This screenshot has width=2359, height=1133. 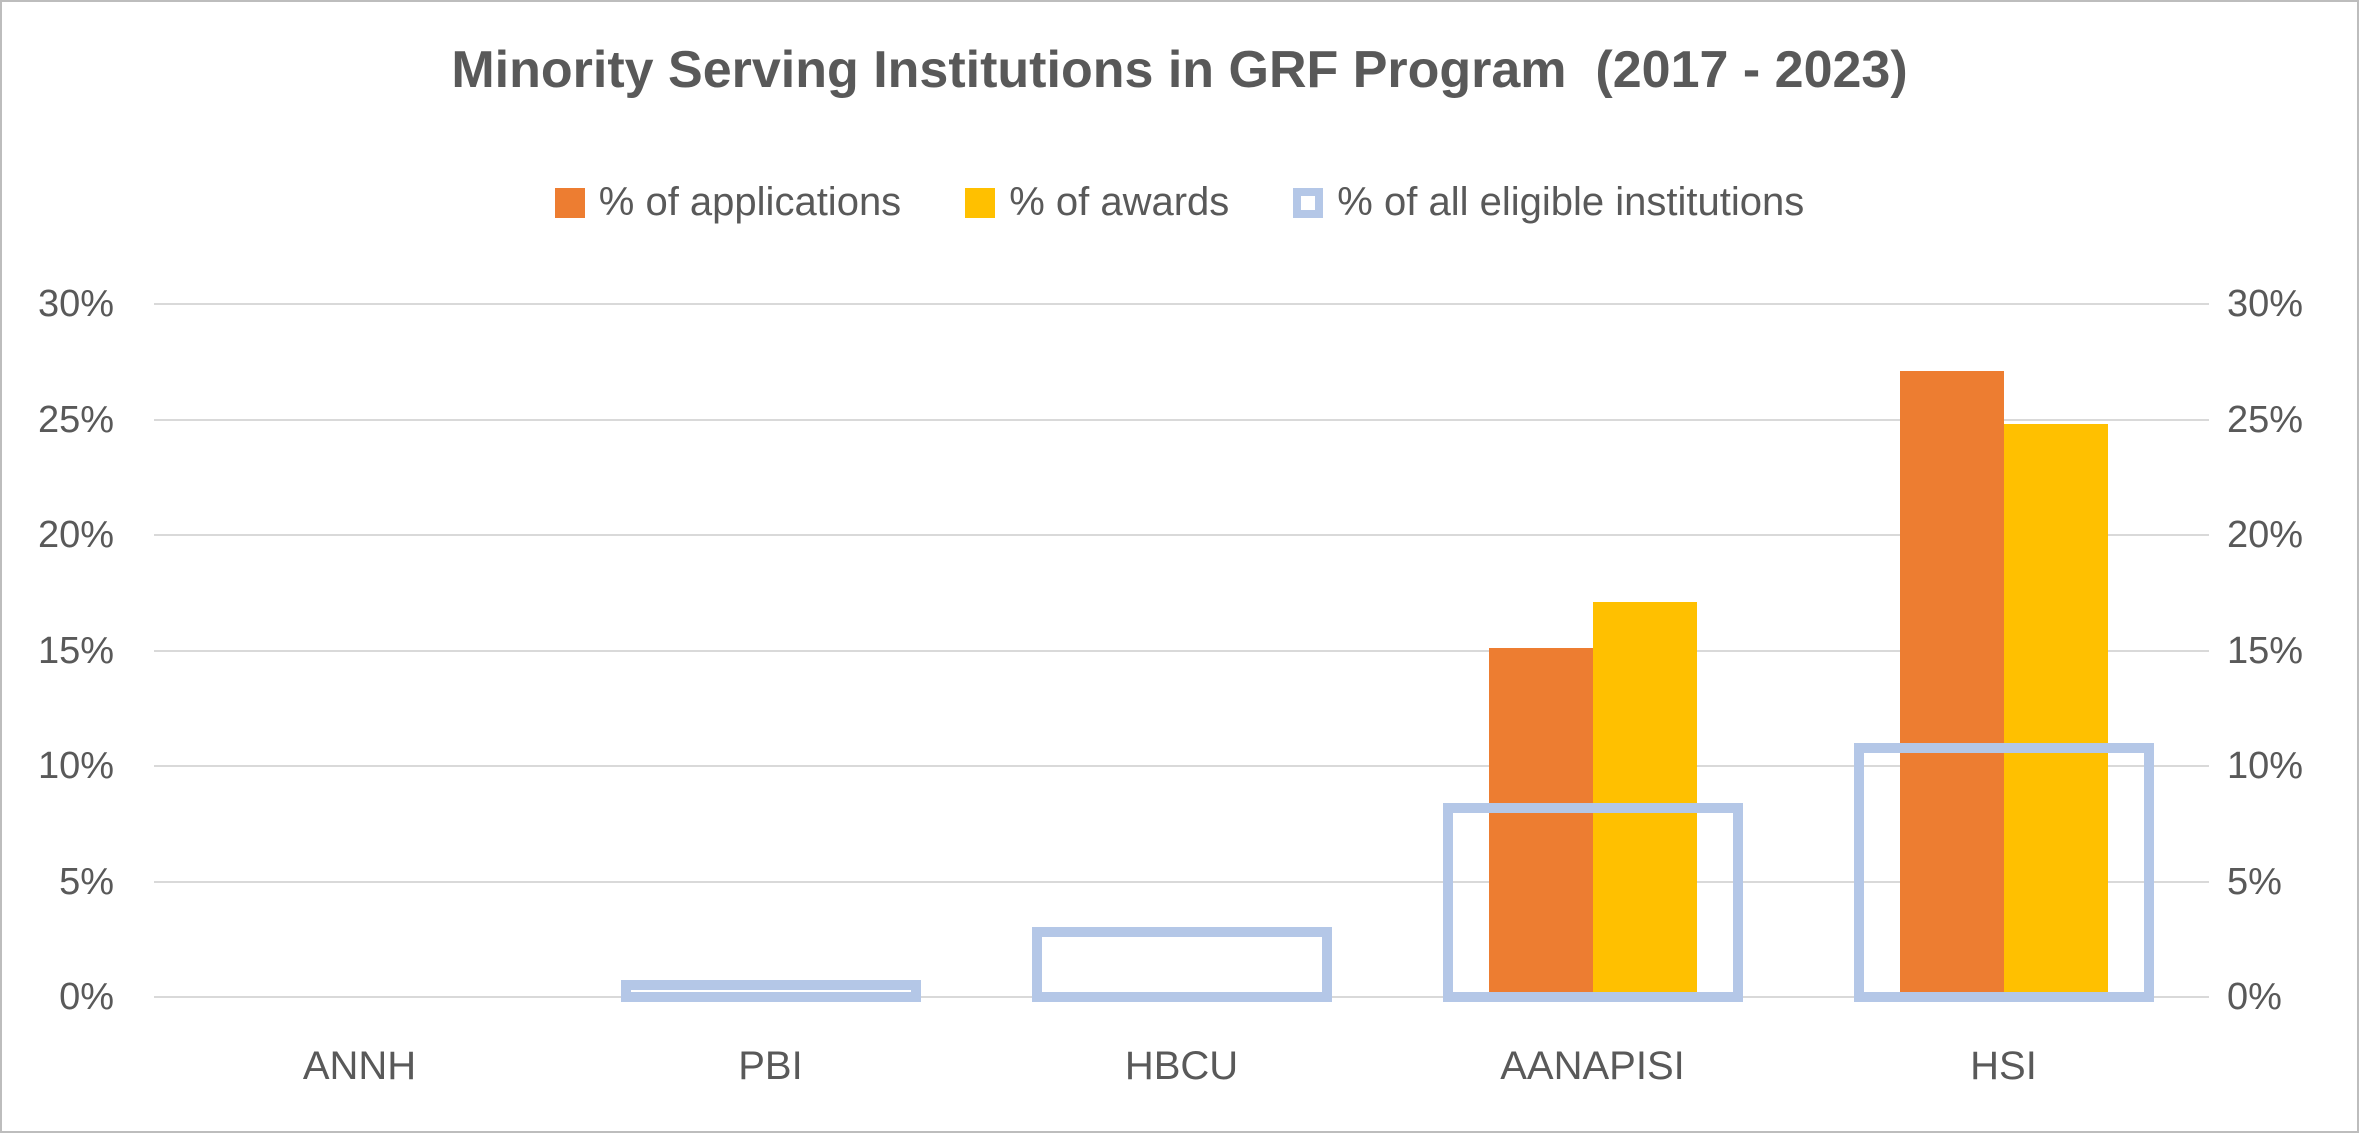 What do you see at coordinates (1181, 1066) in the screenshot?
I see `x-label-hbcu: HBCU` at bounding box center [1181, 1066].